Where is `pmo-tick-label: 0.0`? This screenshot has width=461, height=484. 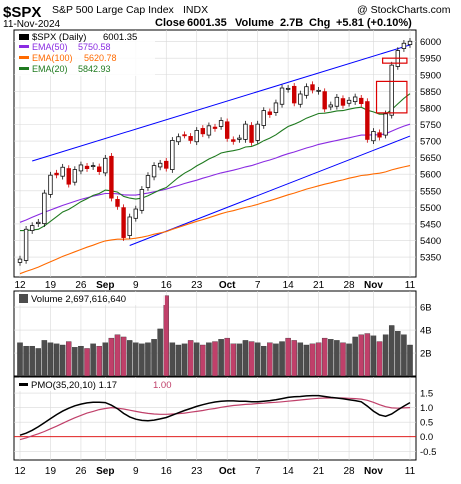
pmo-tick-label: 0.0 is located at coordinates (426, 437).